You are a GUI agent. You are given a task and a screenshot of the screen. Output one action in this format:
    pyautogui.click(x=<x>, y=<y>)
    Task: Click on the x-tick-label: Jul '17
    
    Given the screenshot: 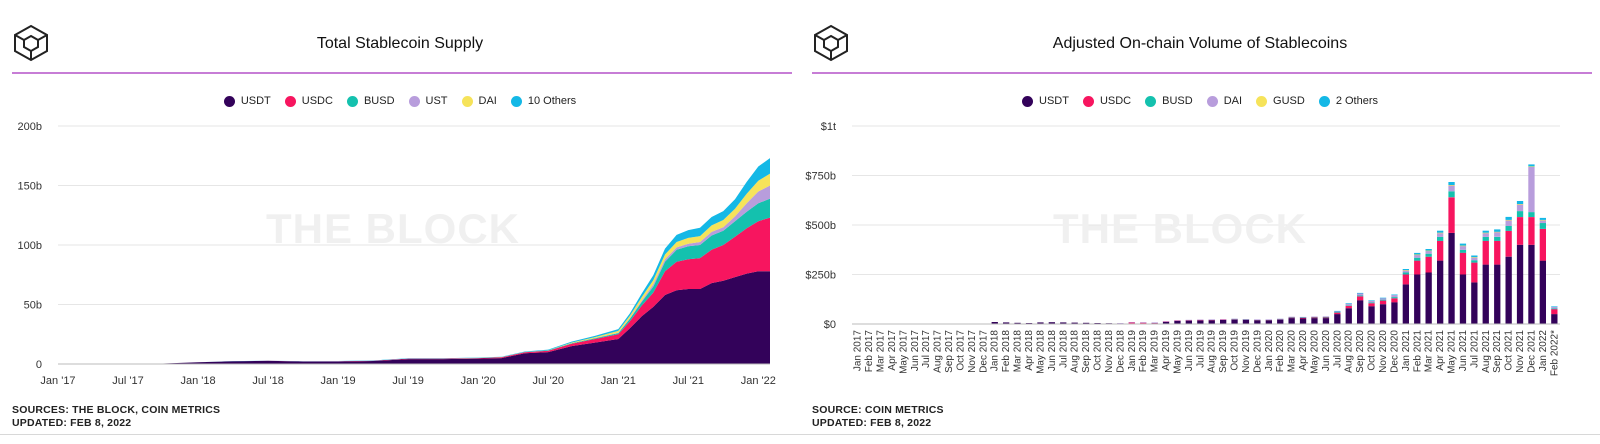 What is the action you would take?
    pyautogui.click(x=127, y=381)
    